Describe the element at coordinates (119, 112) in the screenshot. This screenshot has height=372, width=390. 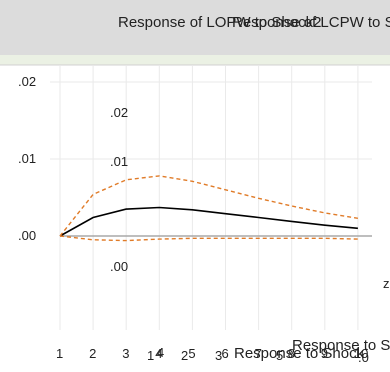
I see `ghost-y-label: .02` at that location.